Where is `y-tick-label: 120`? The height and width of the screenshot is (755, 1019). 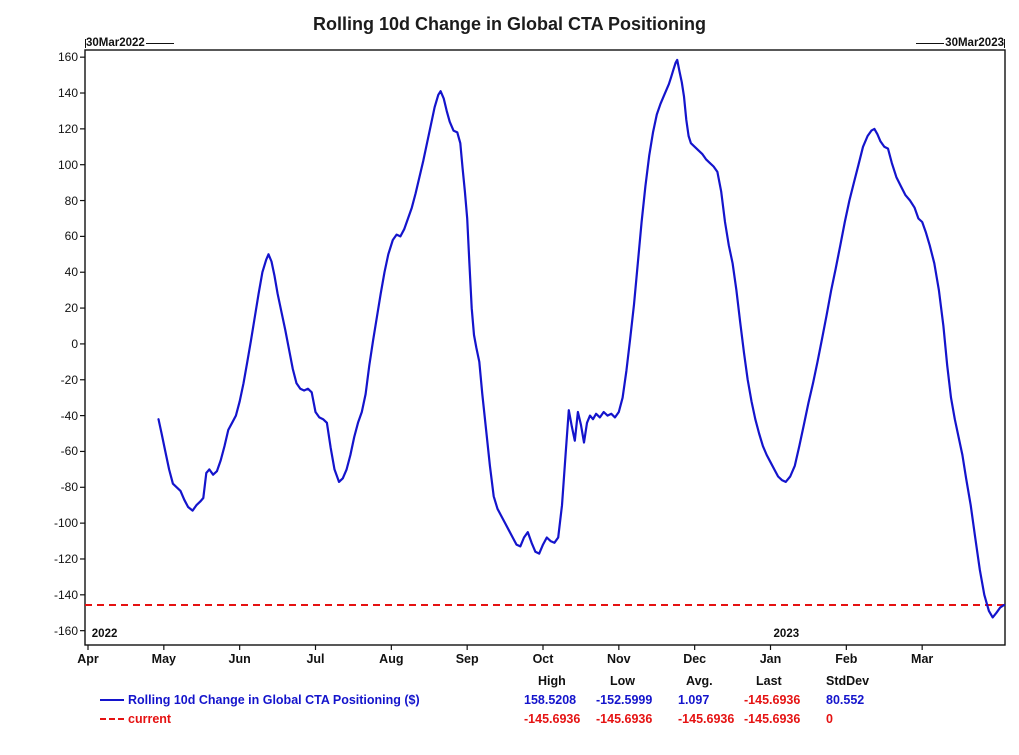 y-tick-label: 120 is located at coordinates (67, 128).